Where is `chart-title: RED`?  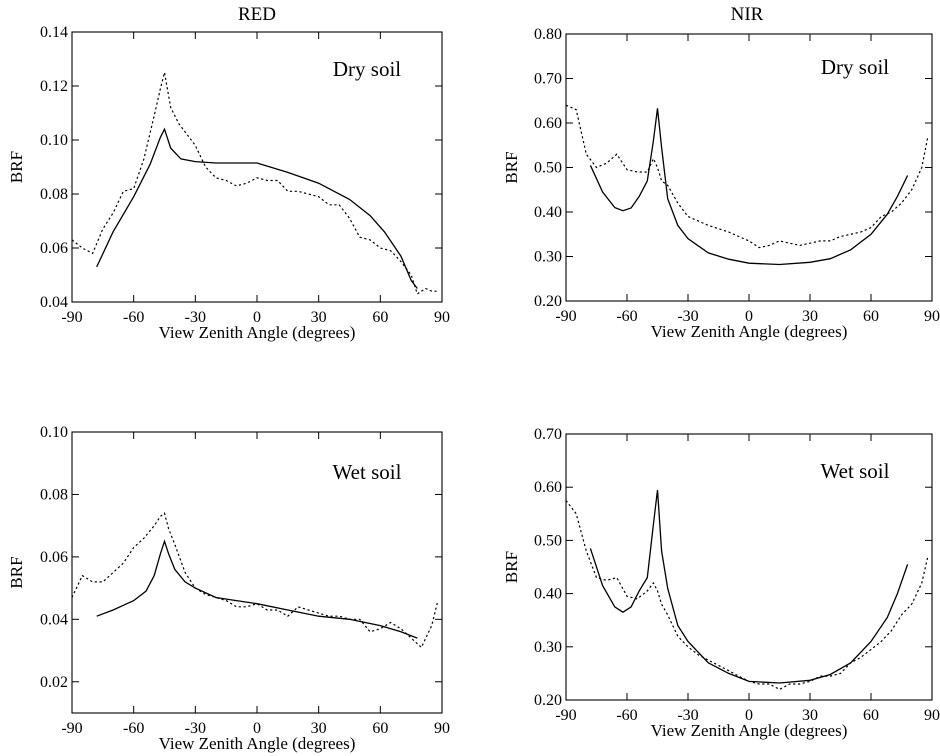
chart-title: RED is located at coordinates (257, 14).